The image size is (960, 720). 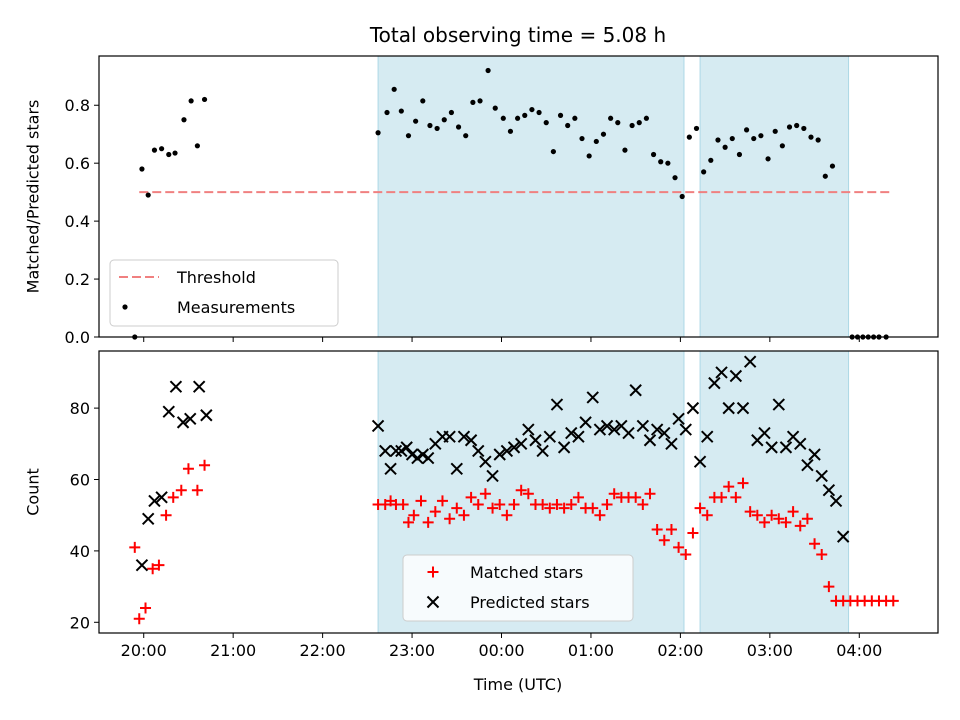 What do you see at coordinates (77, 337) in the screenshot?
I see `y-tick-label: 0.0` at bounding box center [77, 337].